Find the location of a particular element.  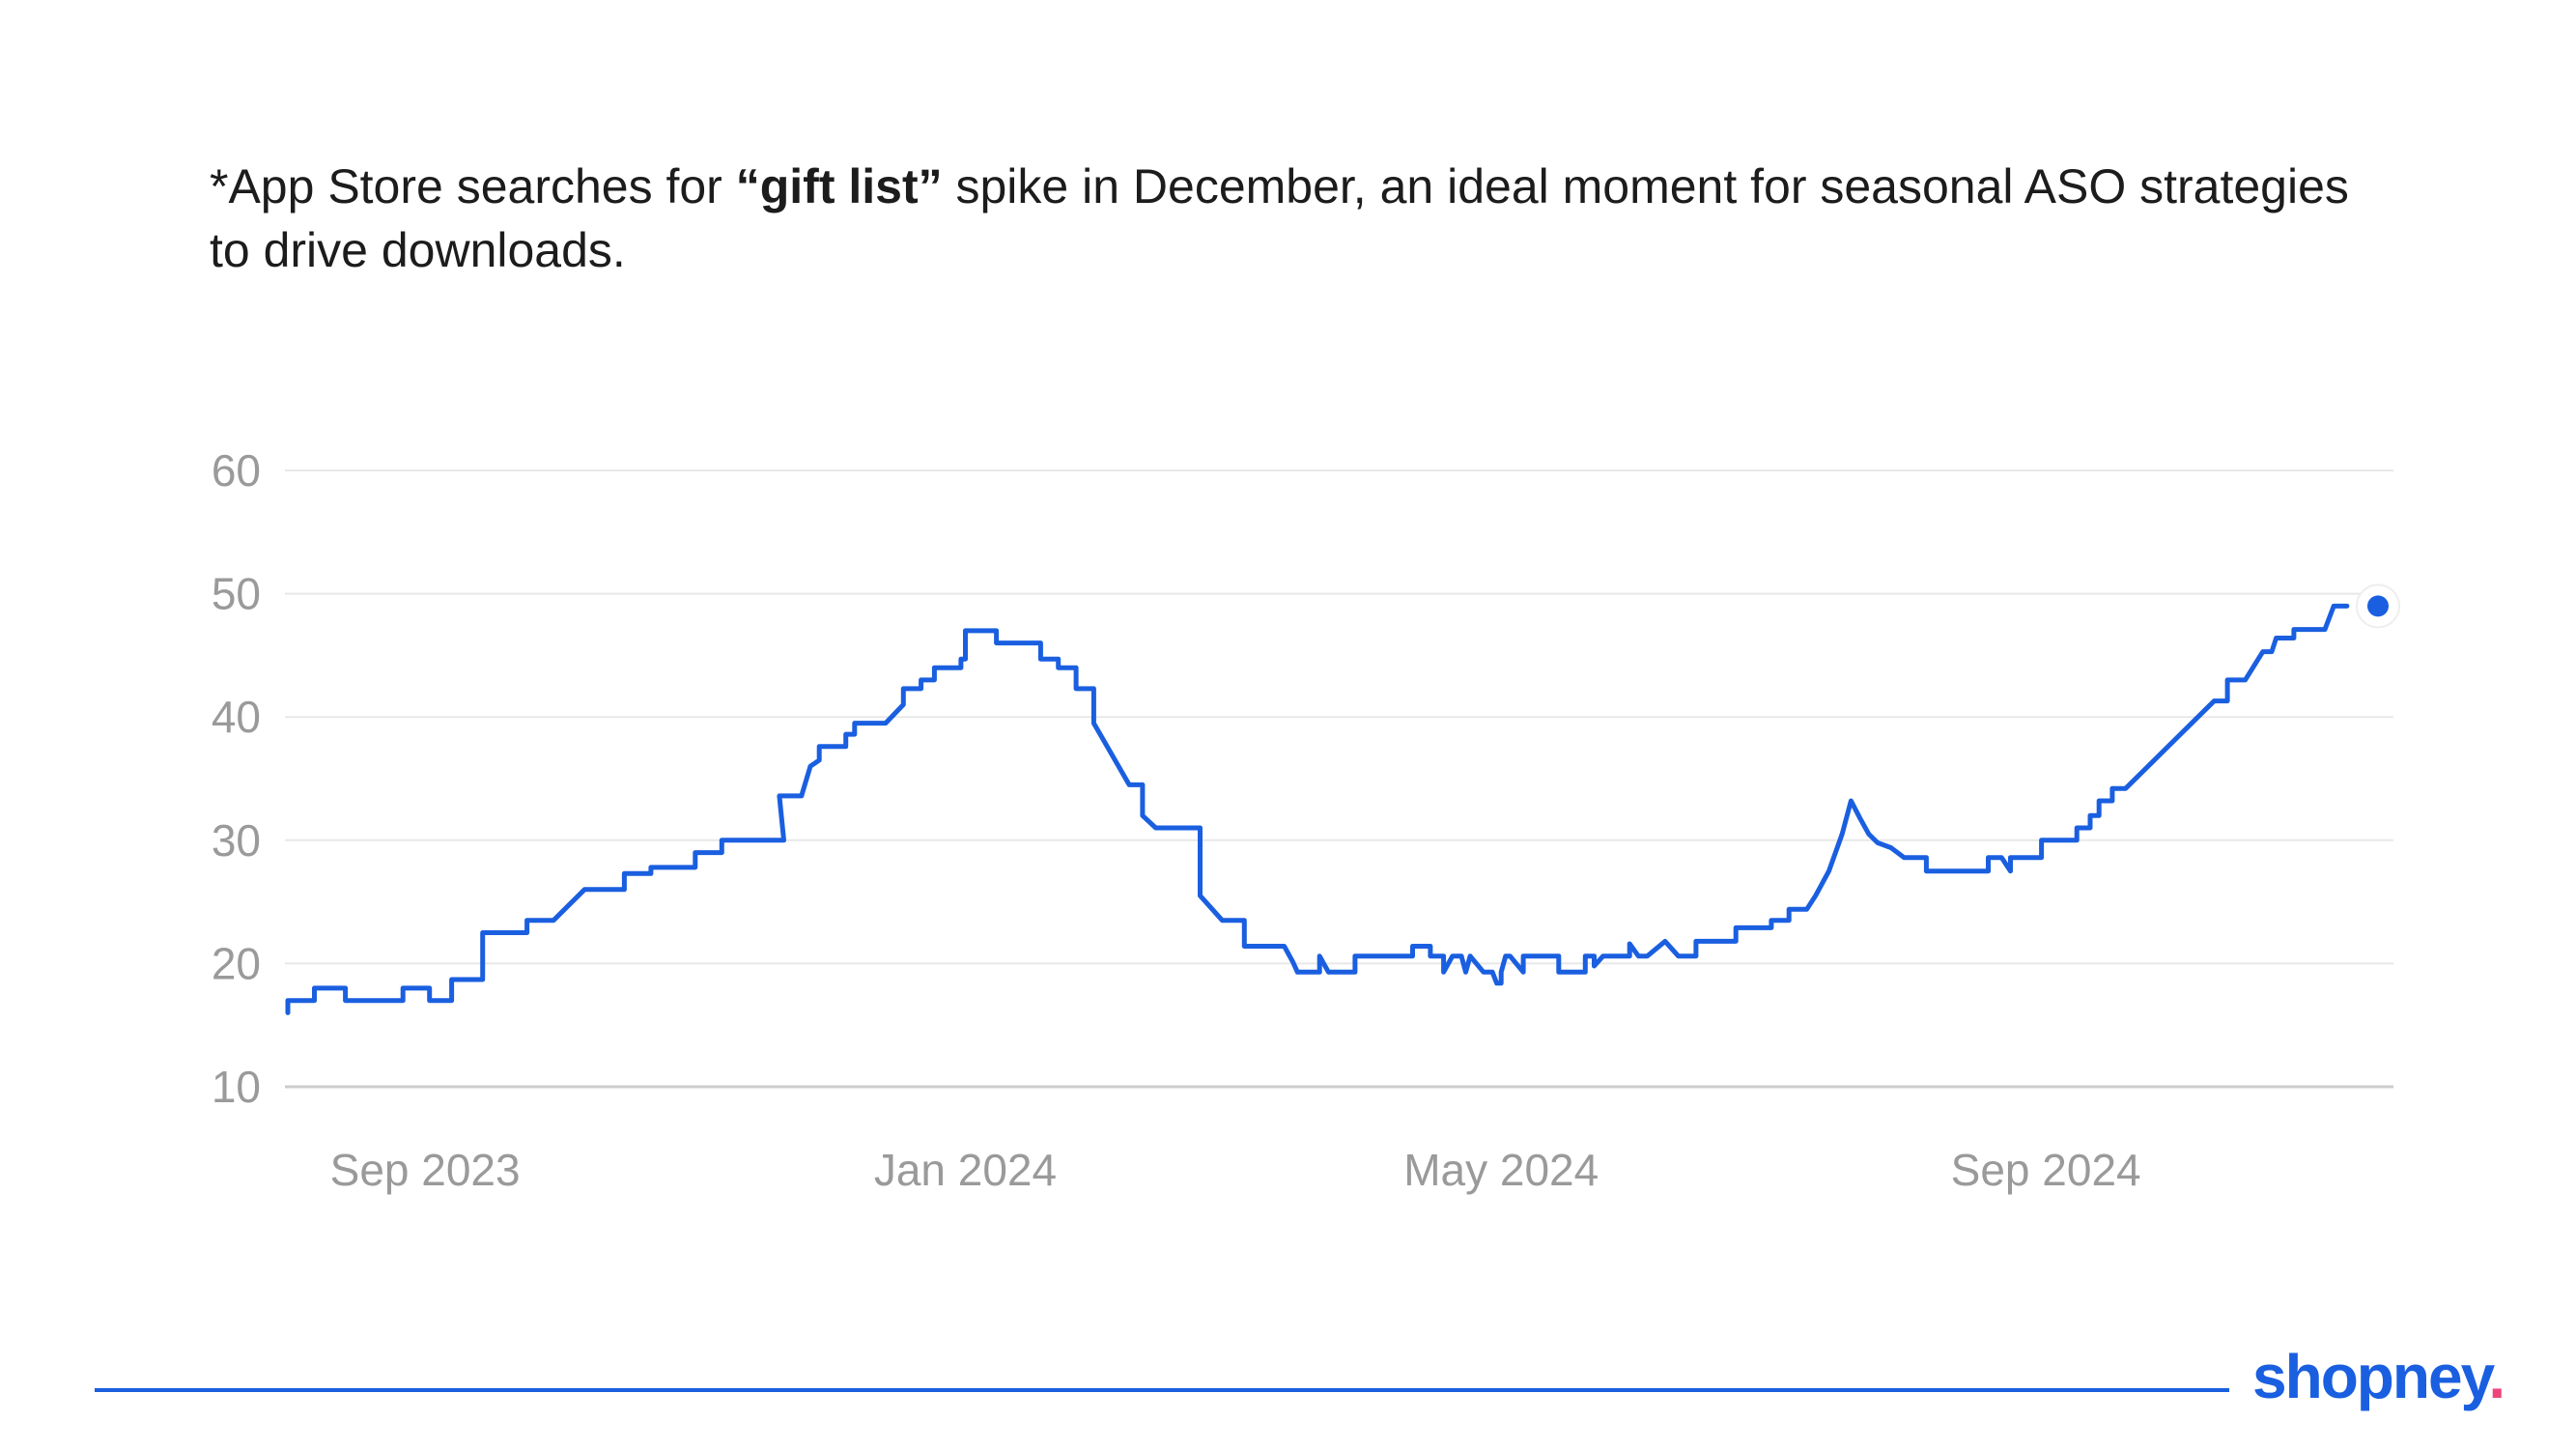

x-tick-label: Jan 2024 is located at coordinates (965, 1170).